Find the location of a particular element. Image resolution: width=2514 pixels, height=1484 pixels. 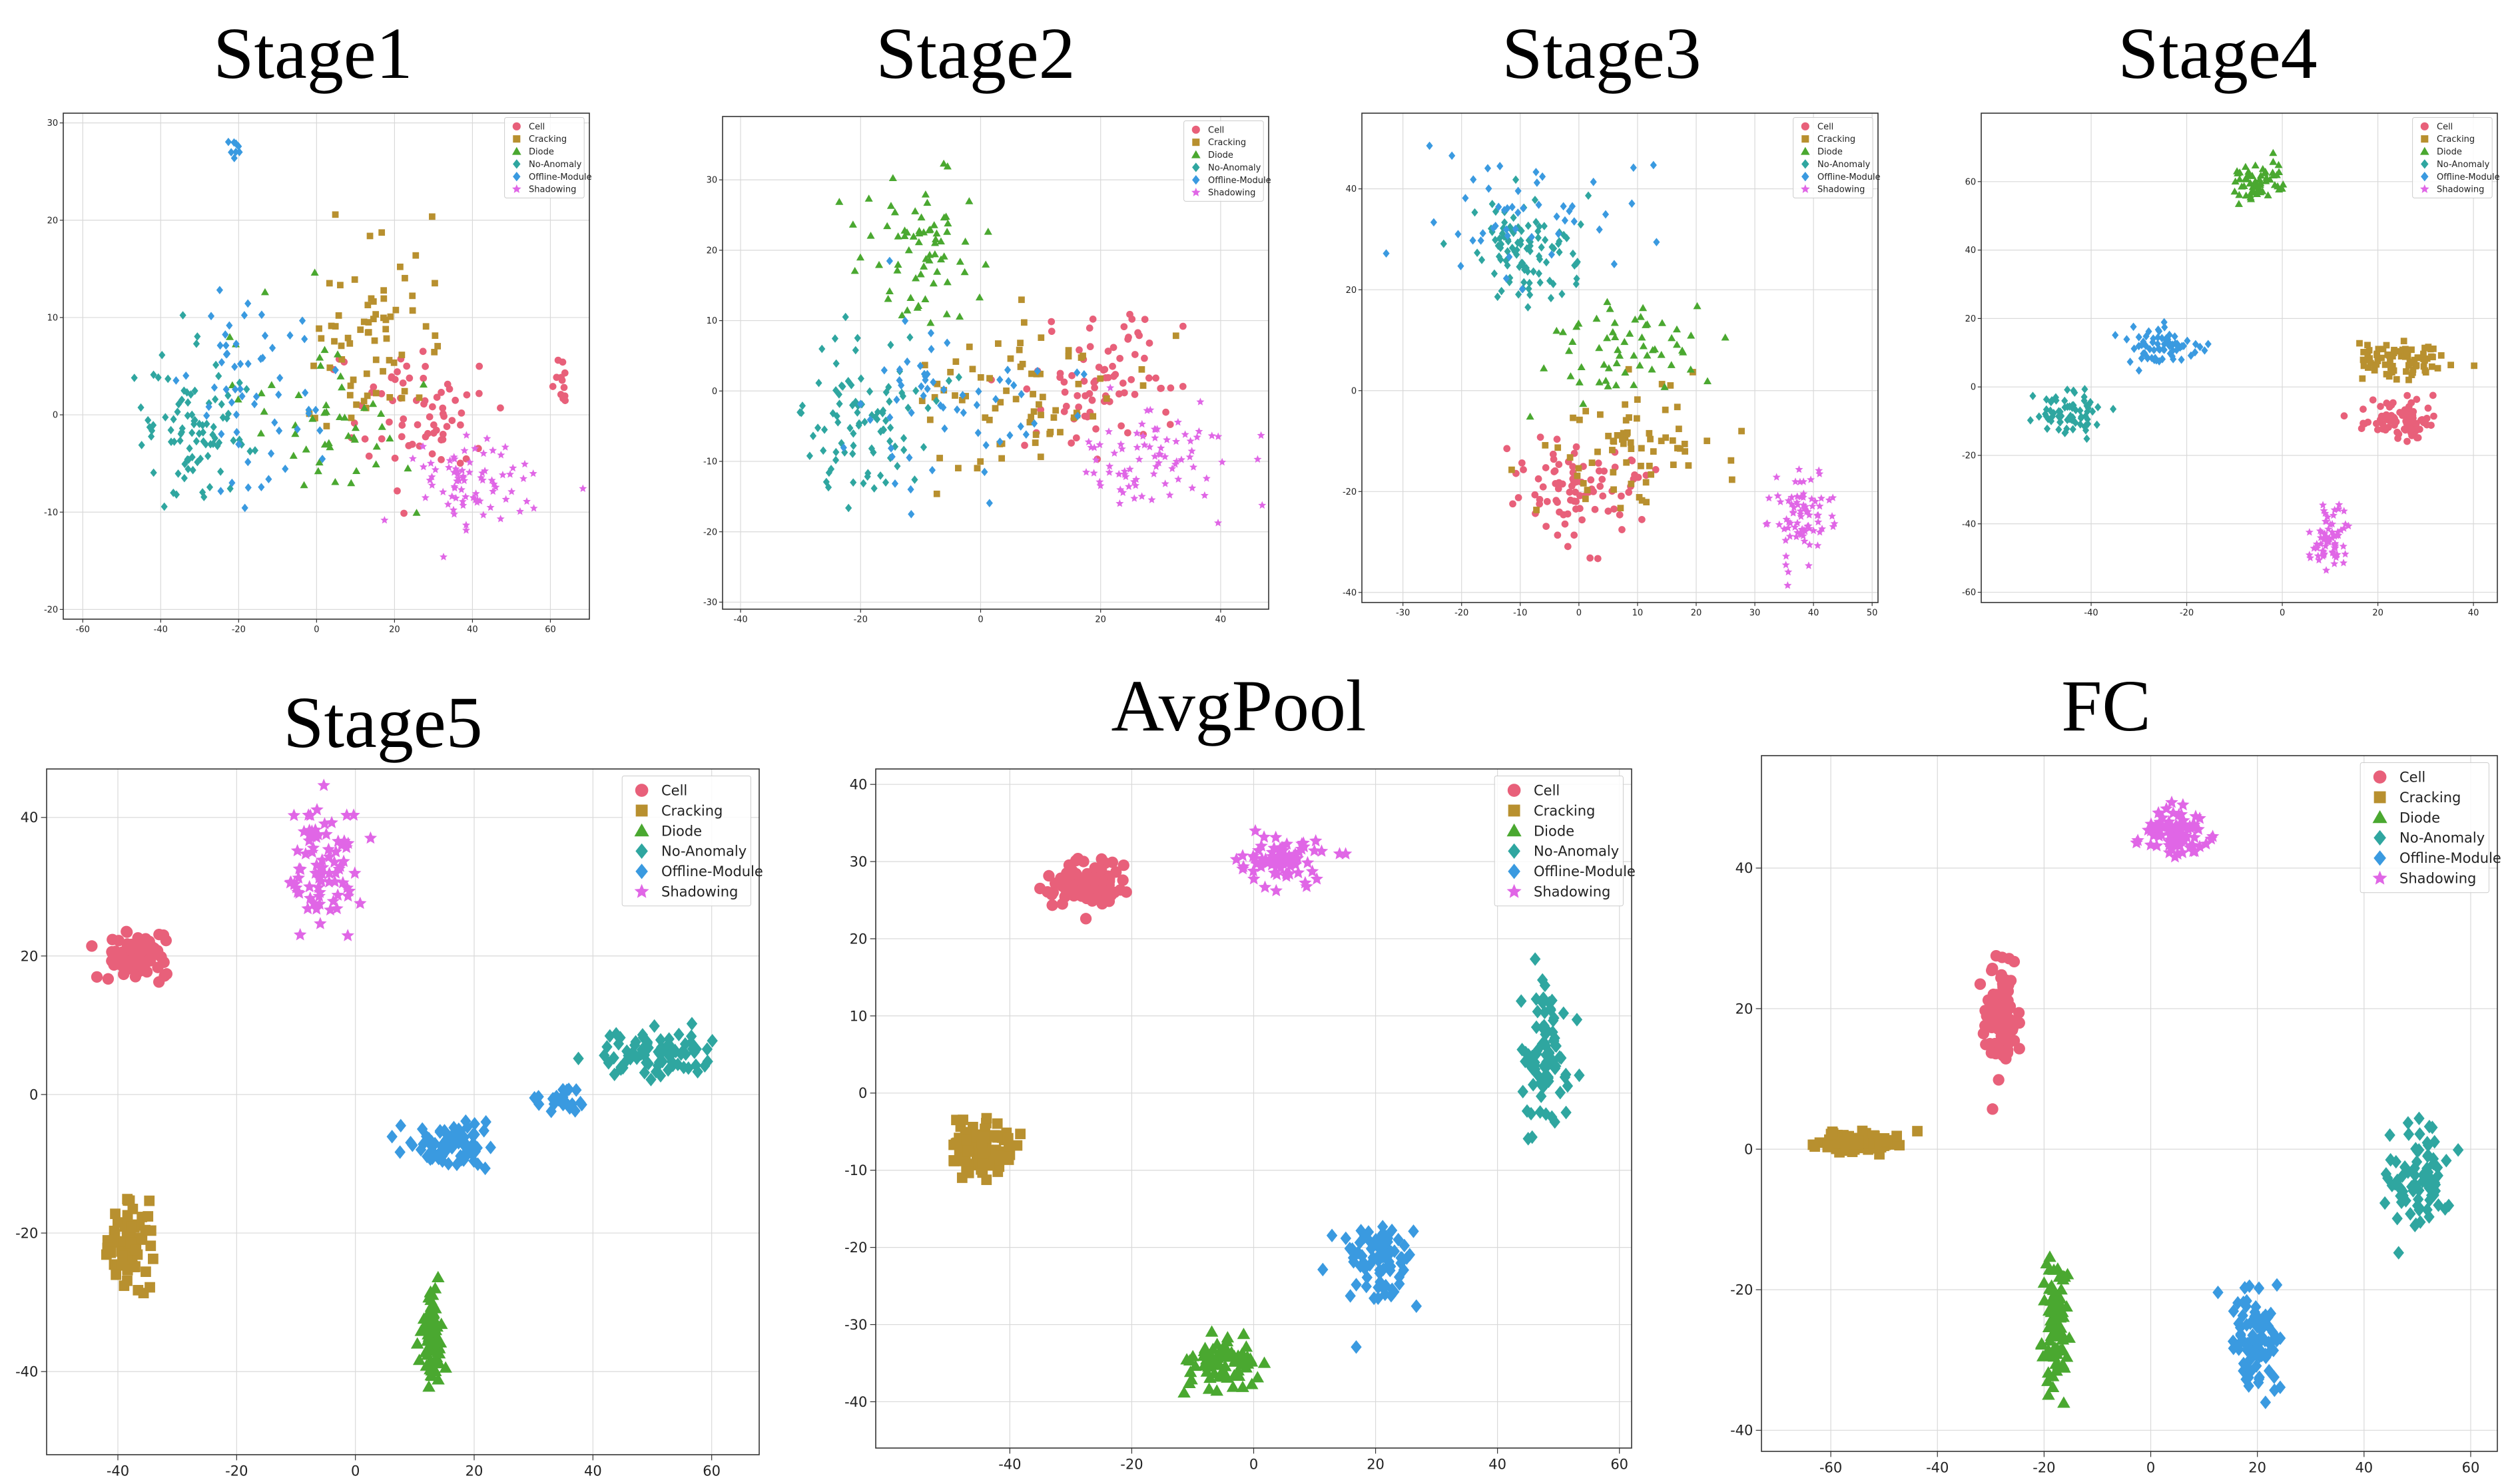

x-tick-label: 0 is located at coordinates (2282, 613).